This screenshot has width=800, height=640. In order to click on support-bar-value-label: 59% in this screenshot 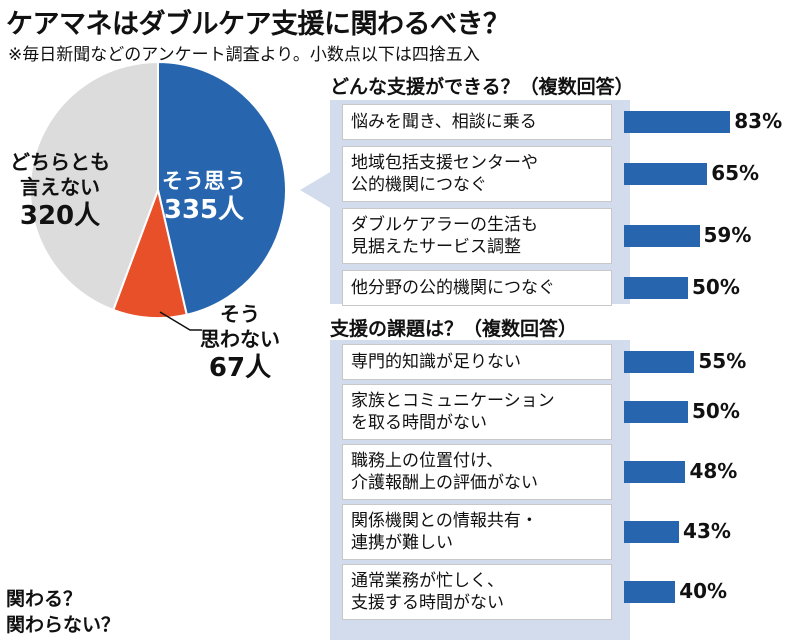, I will do `click(727, 235)`.